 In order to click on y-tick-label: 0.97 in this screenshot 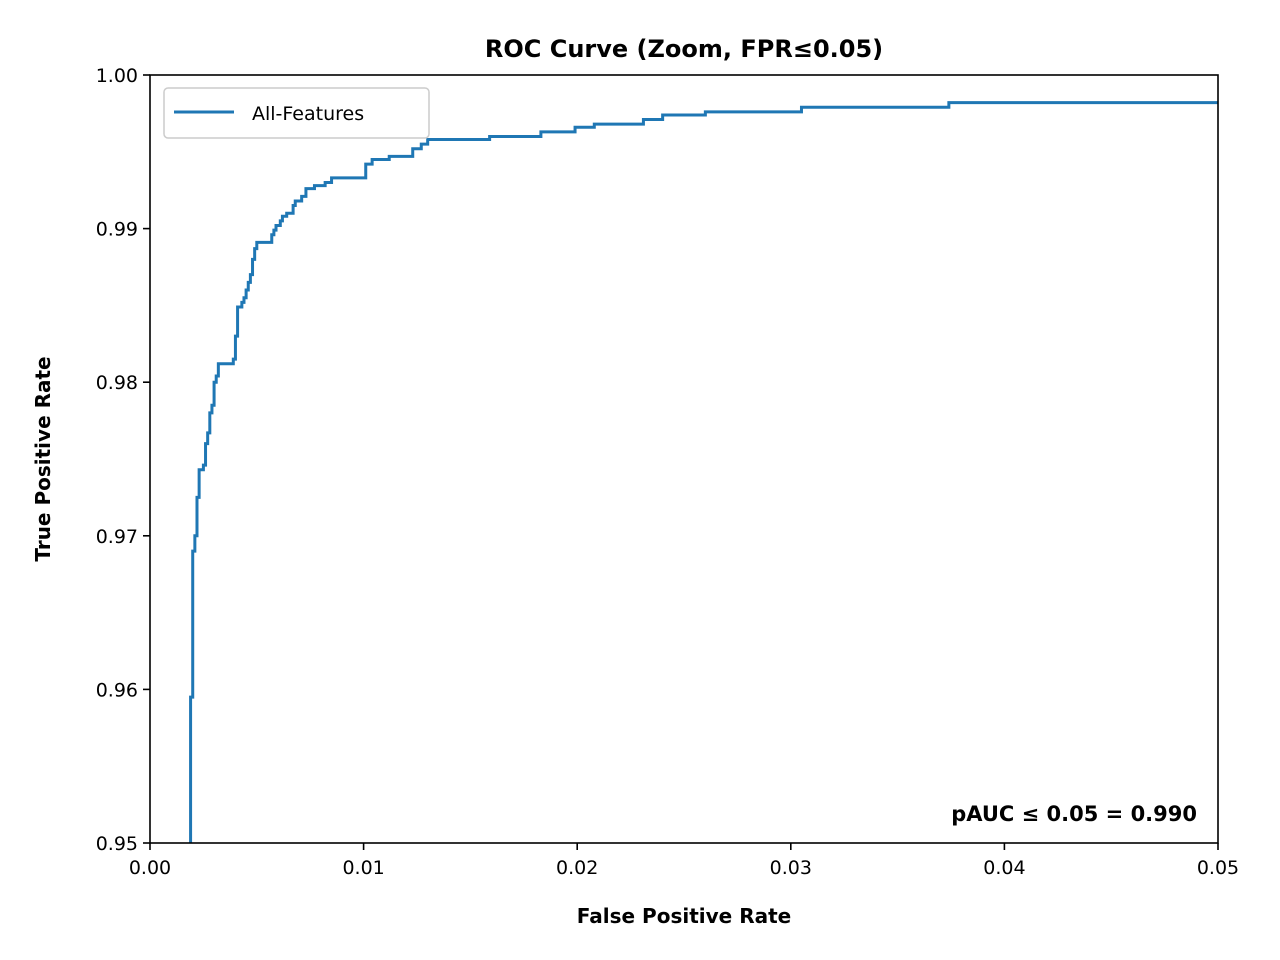, I will do `click(117, 537)`.